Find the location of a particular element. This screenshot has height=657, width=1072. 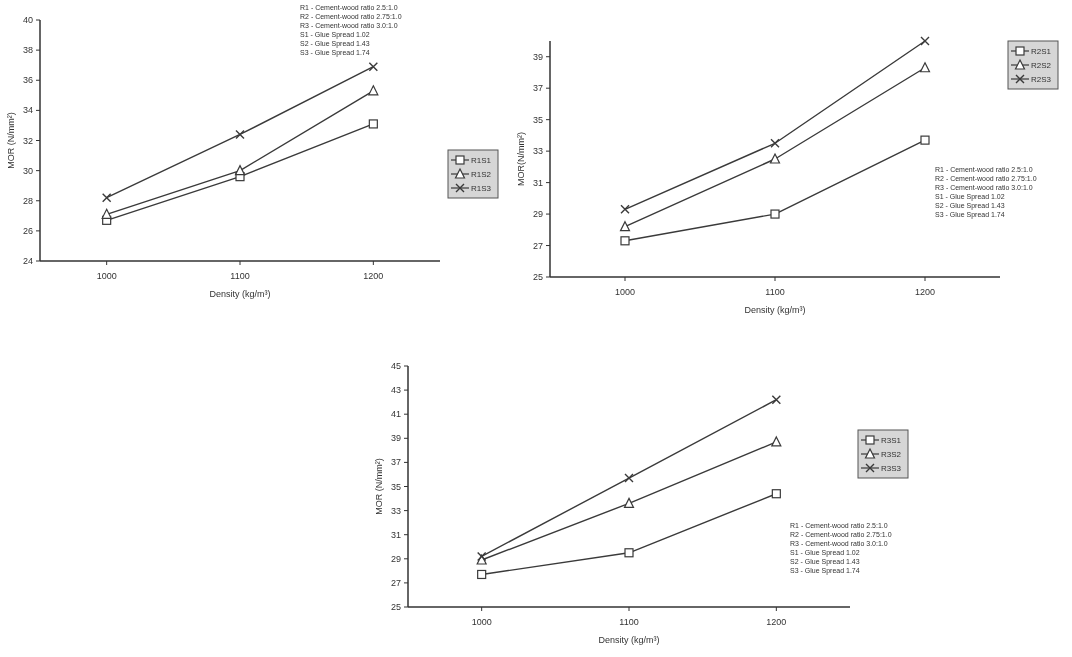

legend-label: R3S2 is located at coordinates (891, 454).